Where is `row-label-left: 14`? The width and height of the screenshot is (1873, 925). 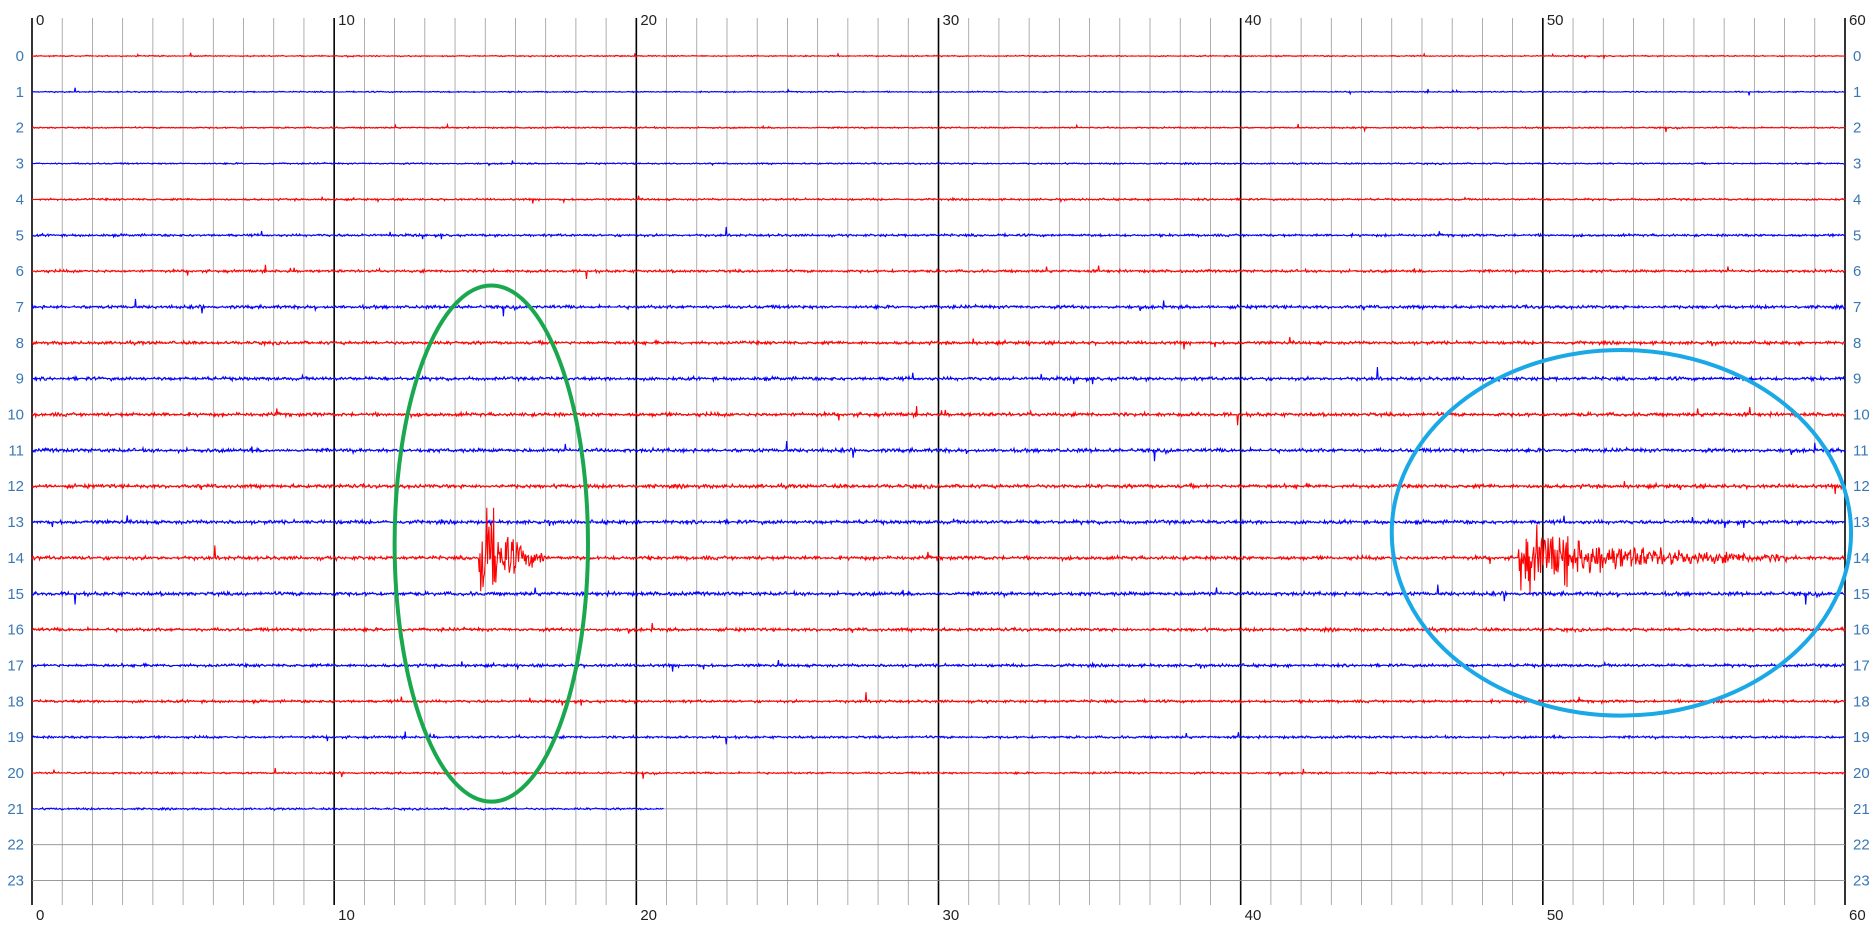 row-label-left: 14 is located at coordinates (15, 558).